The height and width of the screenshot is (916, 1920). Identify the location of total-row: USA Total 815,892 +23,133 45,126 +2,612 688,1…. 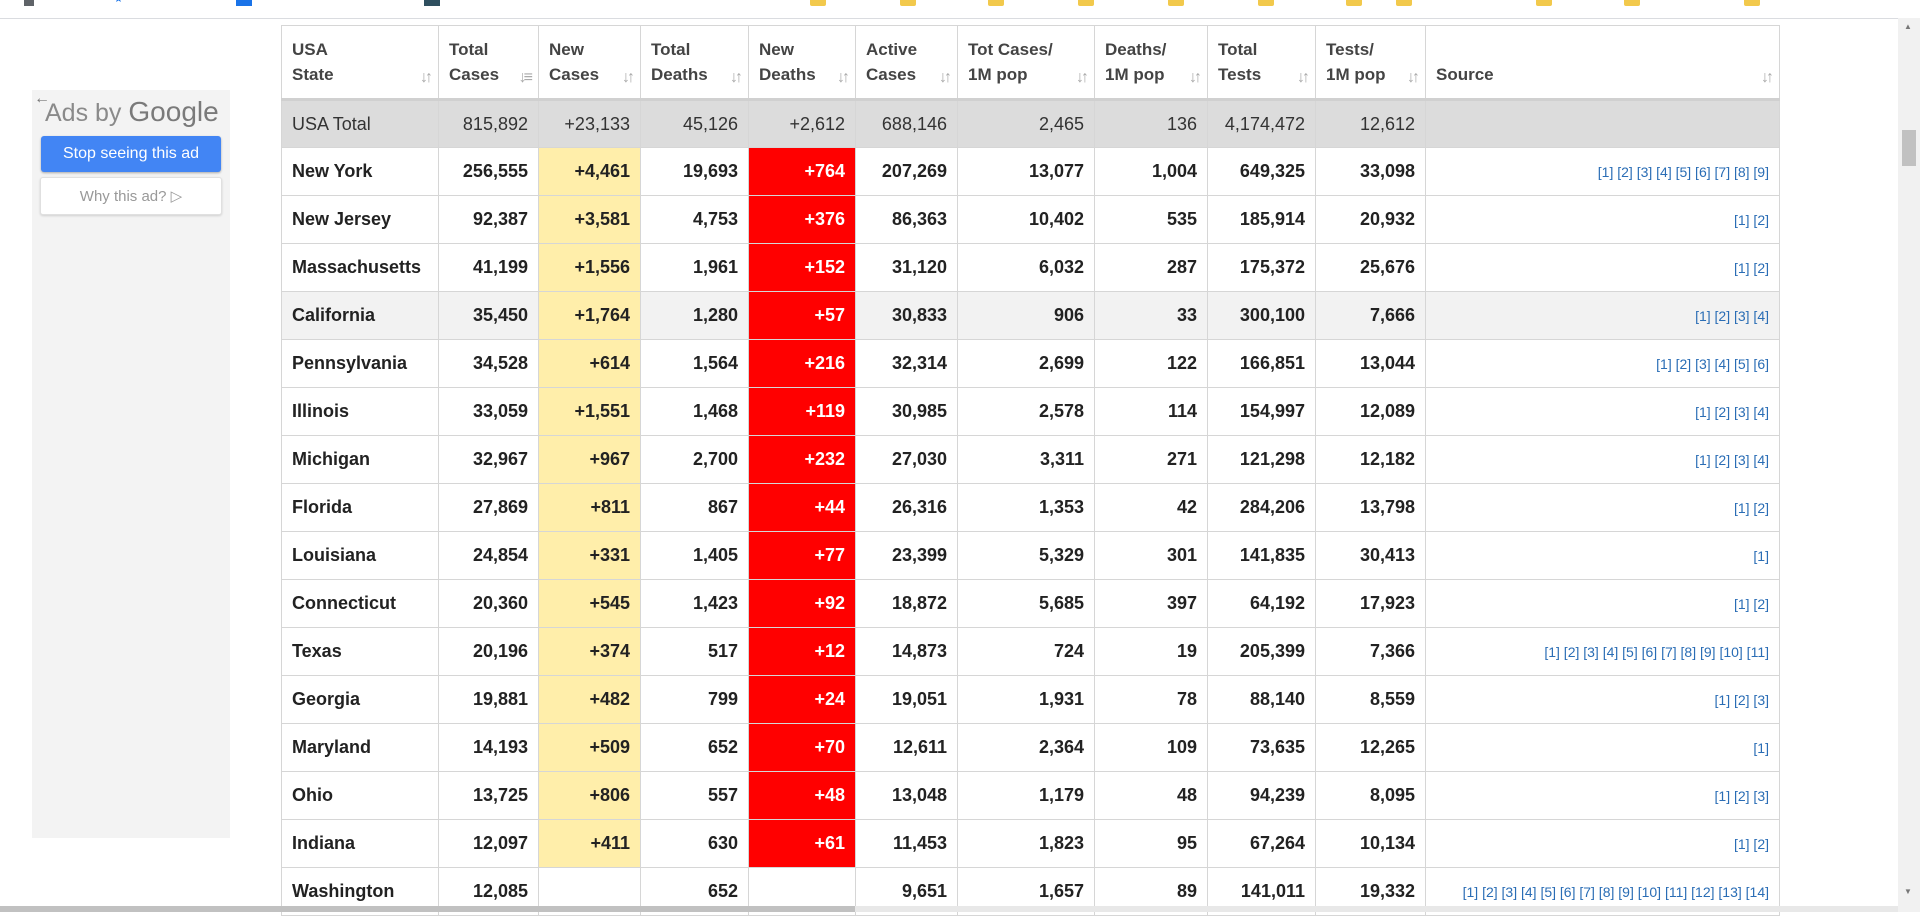
(1030, 123).